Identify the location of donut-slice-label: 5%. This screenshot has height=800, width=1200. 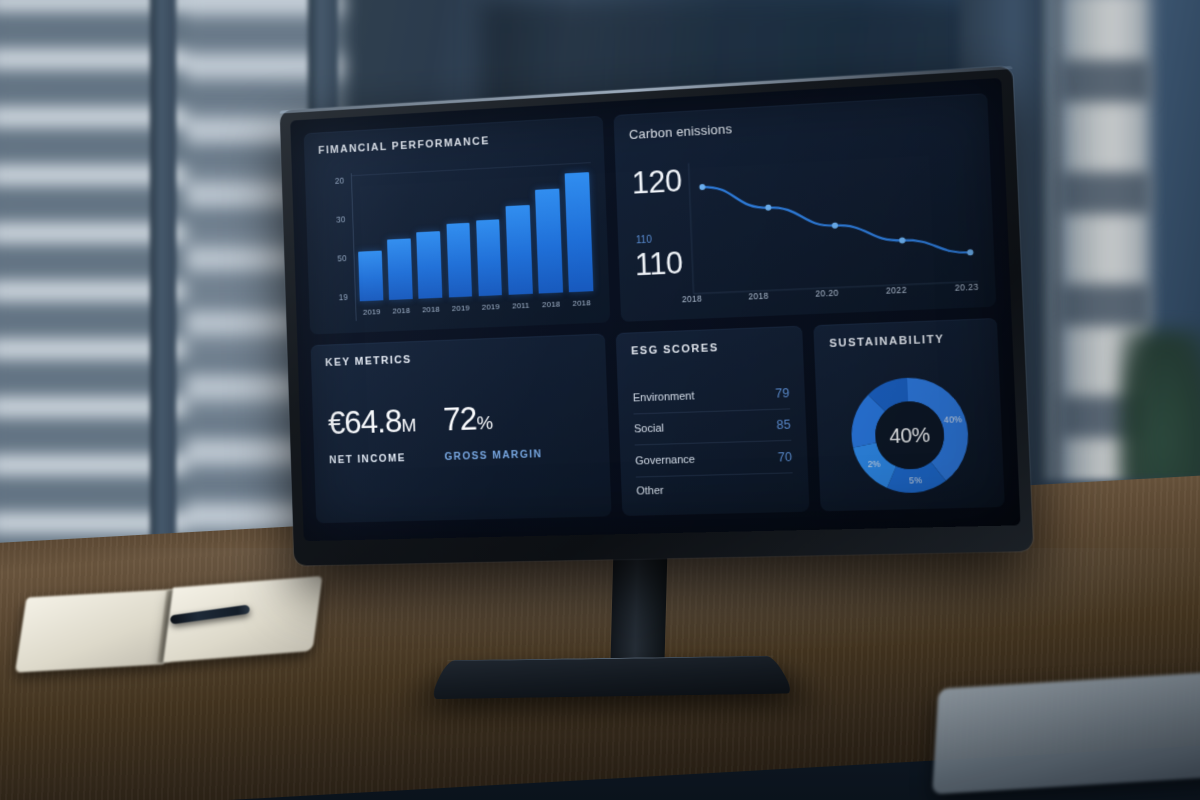
(915, 480).